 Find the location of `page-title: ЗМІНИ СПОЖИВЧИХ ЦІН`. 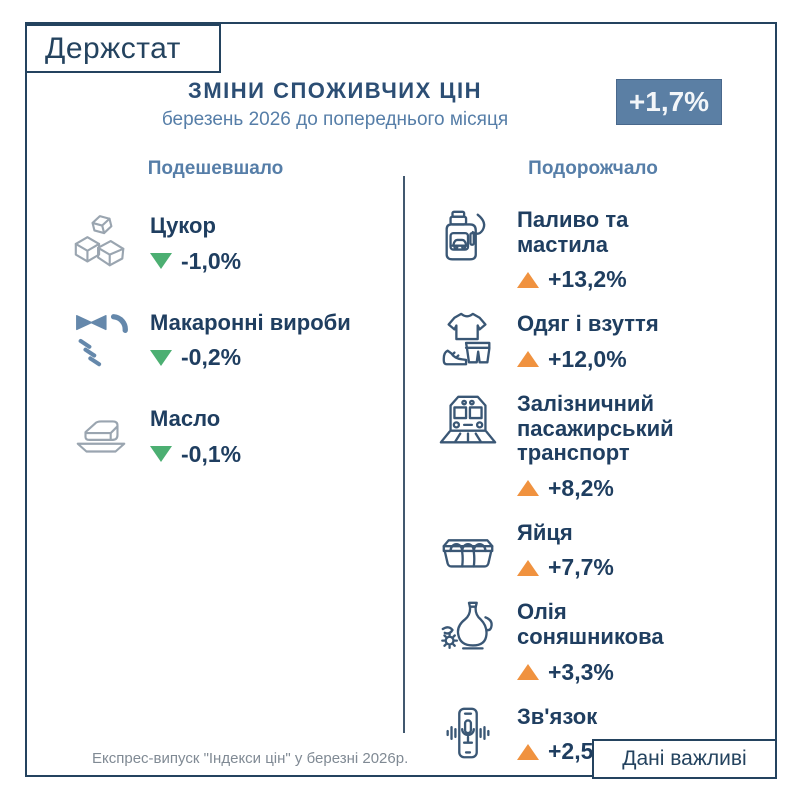

page-title: ЗМІНИ СПОЖИВЧИХ ЦІН is located at coordinates (335, 90).